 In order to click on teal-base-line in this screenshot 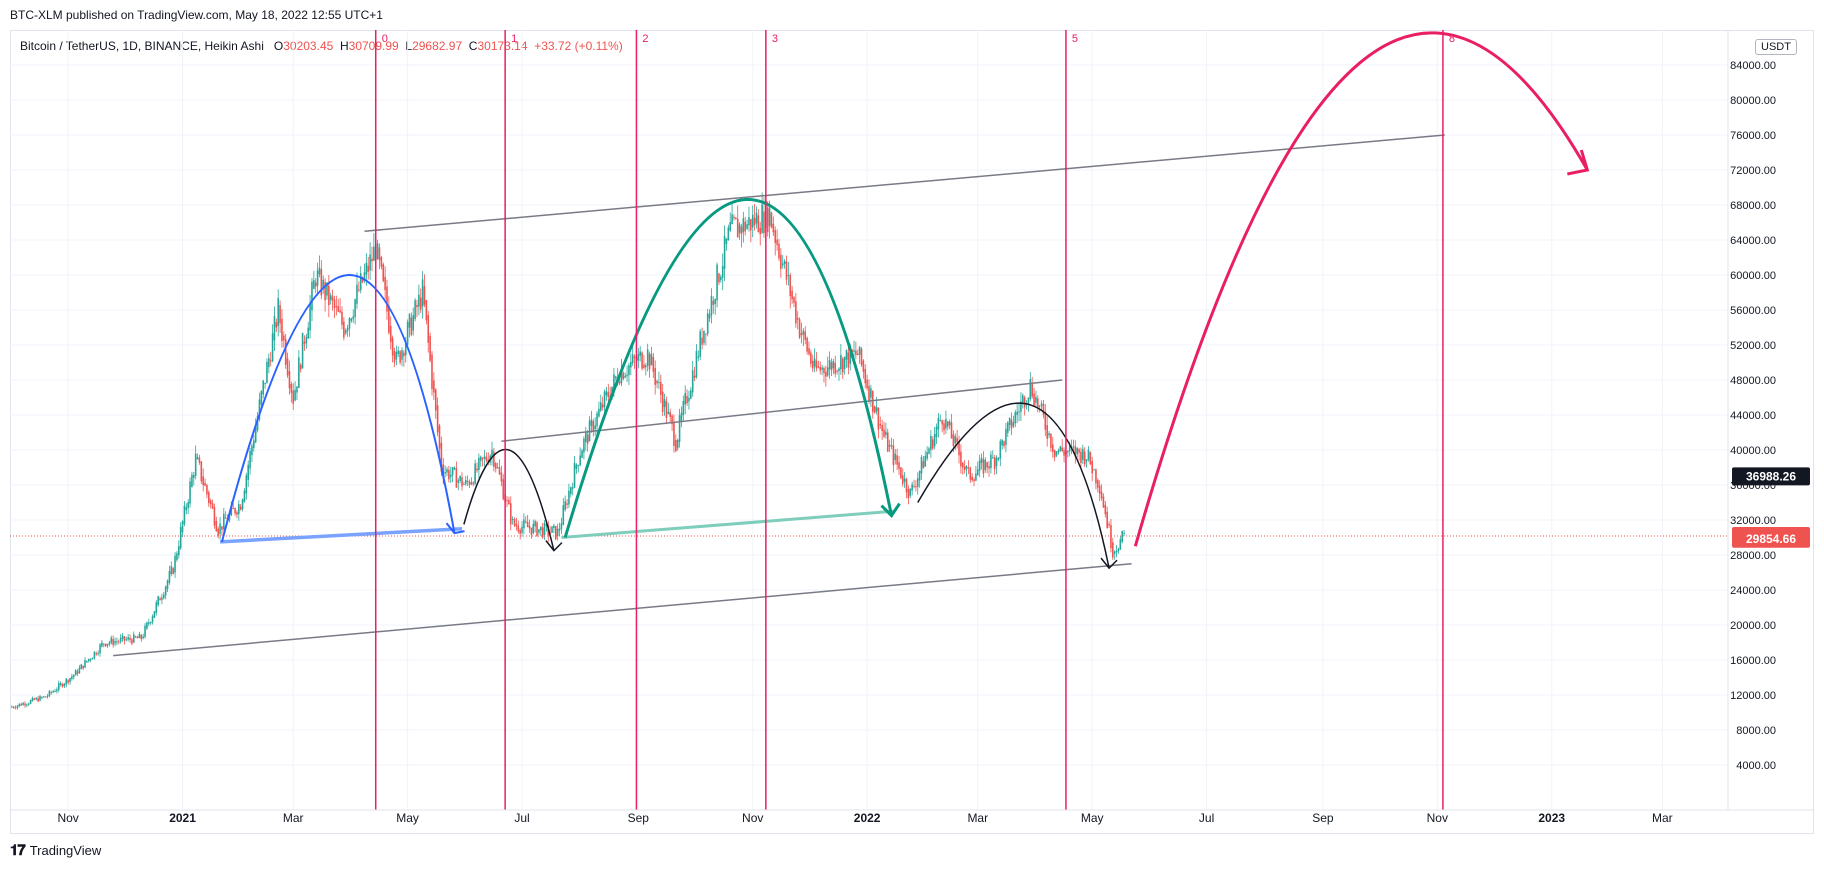, I will do `click(727, 524)`.